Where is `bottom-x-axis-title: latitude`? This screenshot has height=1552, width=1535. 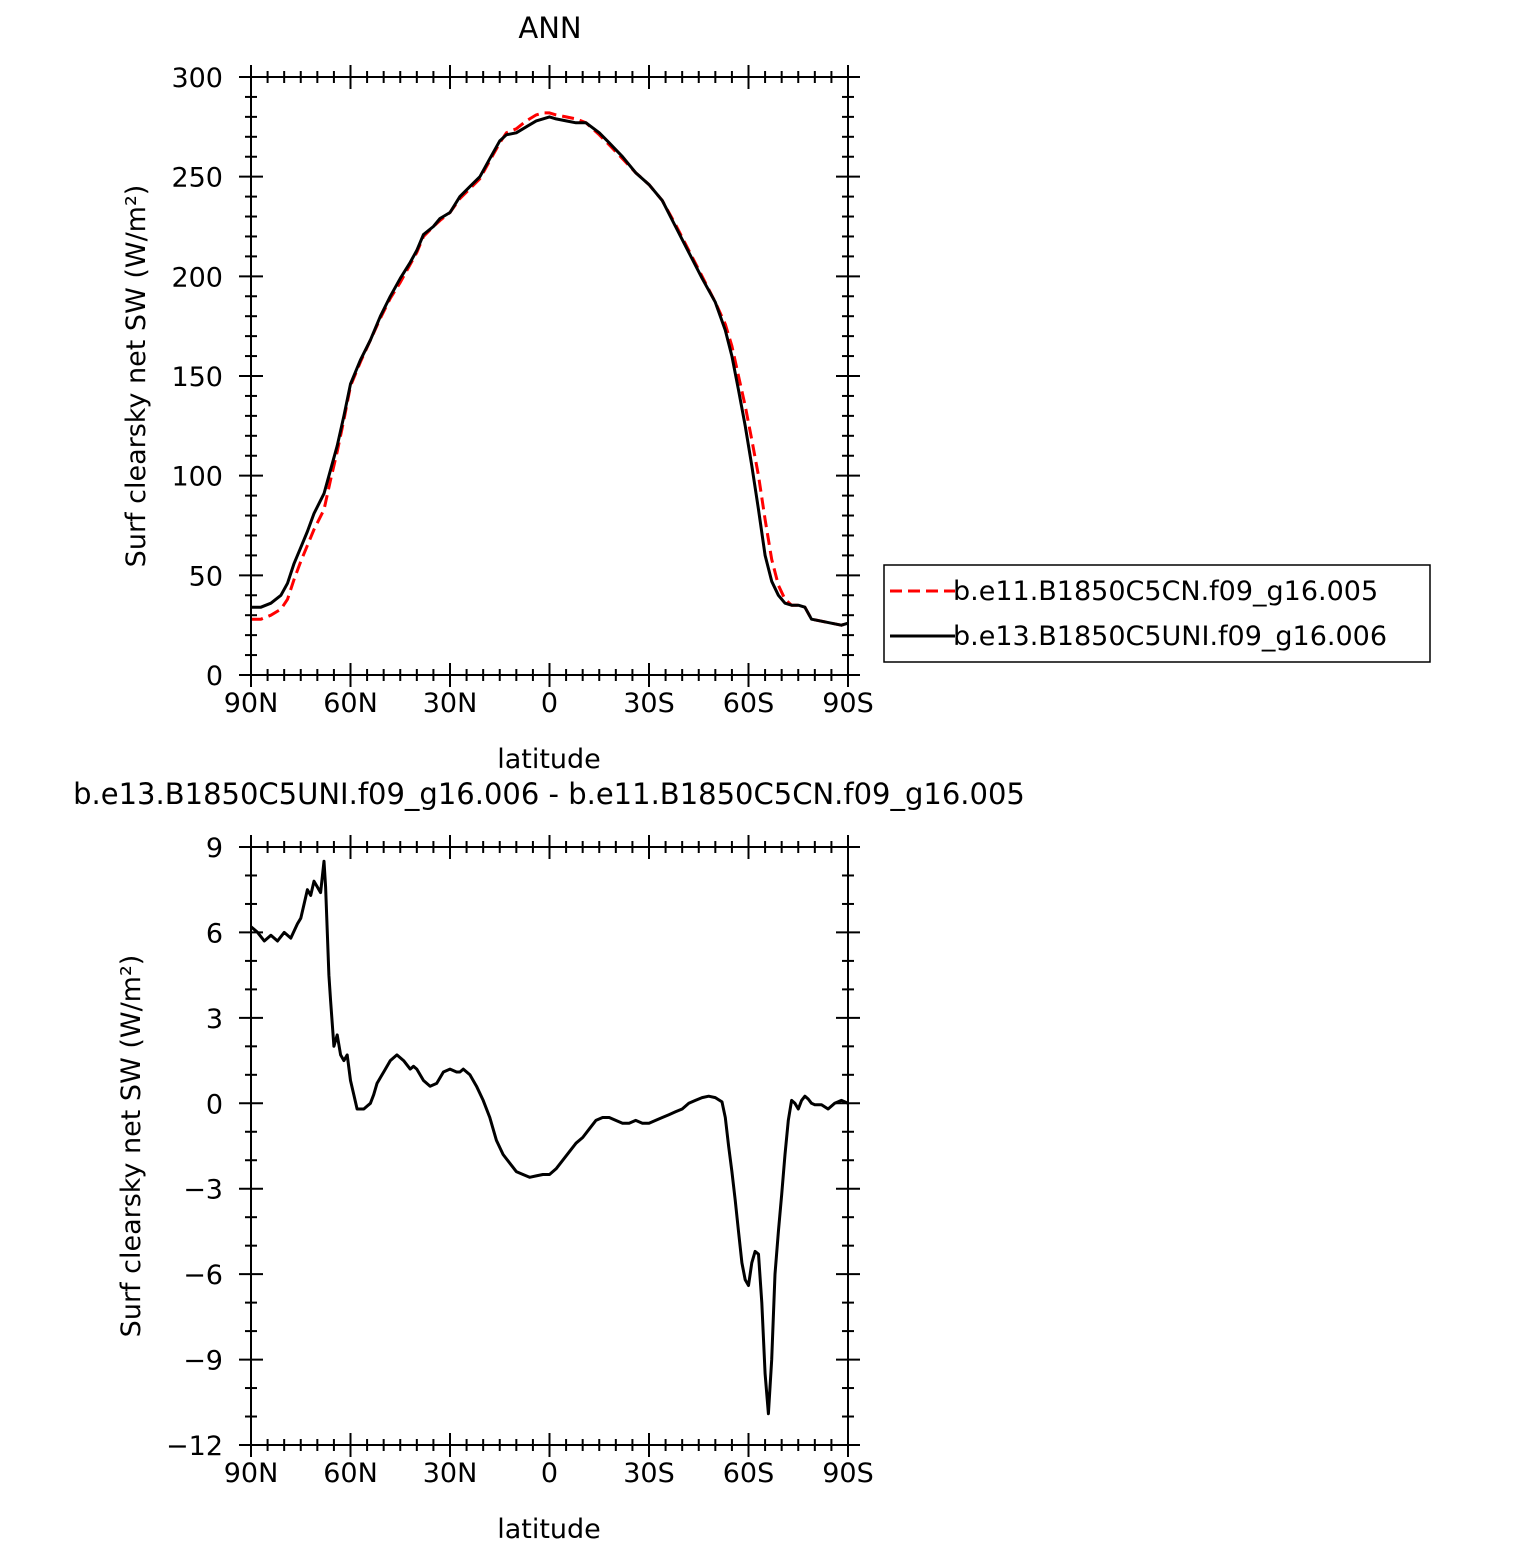 bottom-x-axis-title: latitude is located at coordinates (549, 1529).